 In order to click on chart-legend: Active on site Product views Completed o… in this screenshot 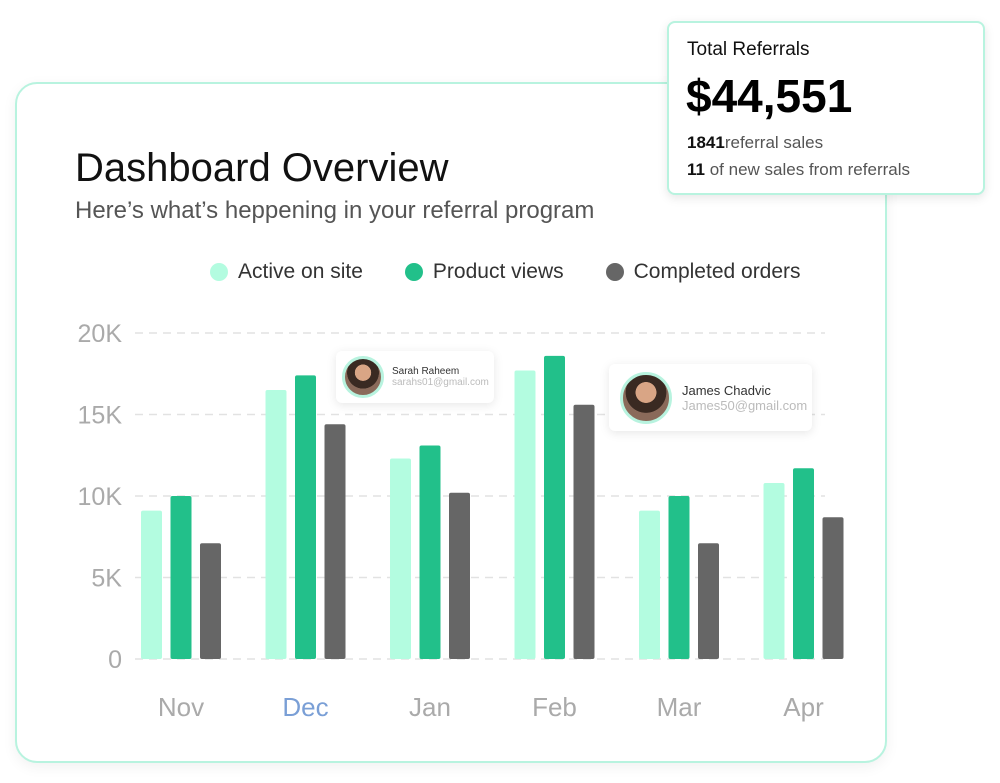, I will do `click(505, 272)`.